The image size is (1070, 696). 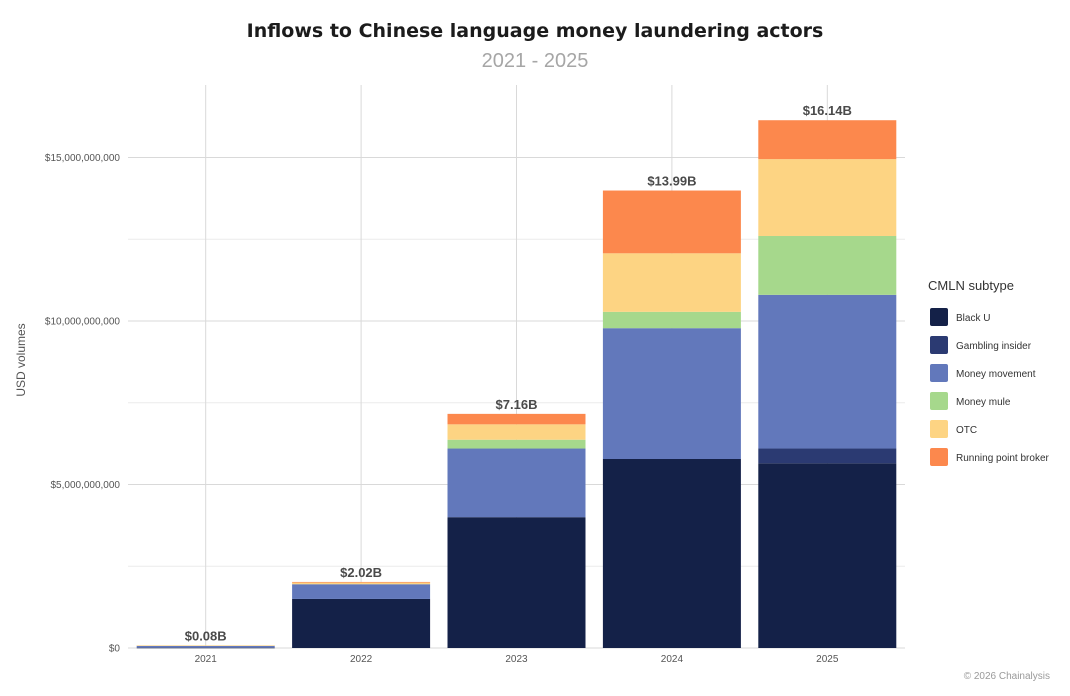 I want to click on x-axis-ticks: 2021 2022 2023 2024 2025, so click(x=517, y=659).